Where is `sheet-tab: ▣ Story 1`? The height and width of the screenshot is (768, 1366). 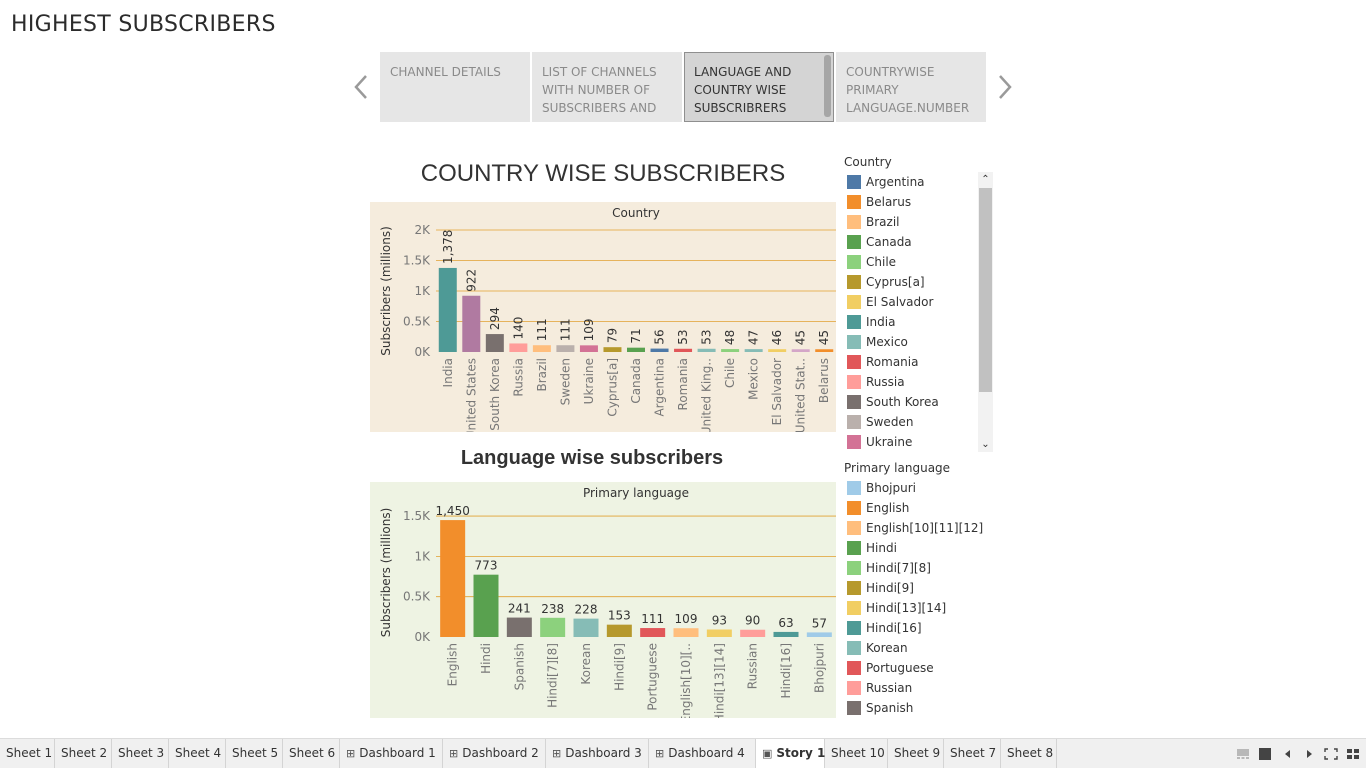 sheet-tab: ▣ Story 1 is located at coordinates (790, 753).